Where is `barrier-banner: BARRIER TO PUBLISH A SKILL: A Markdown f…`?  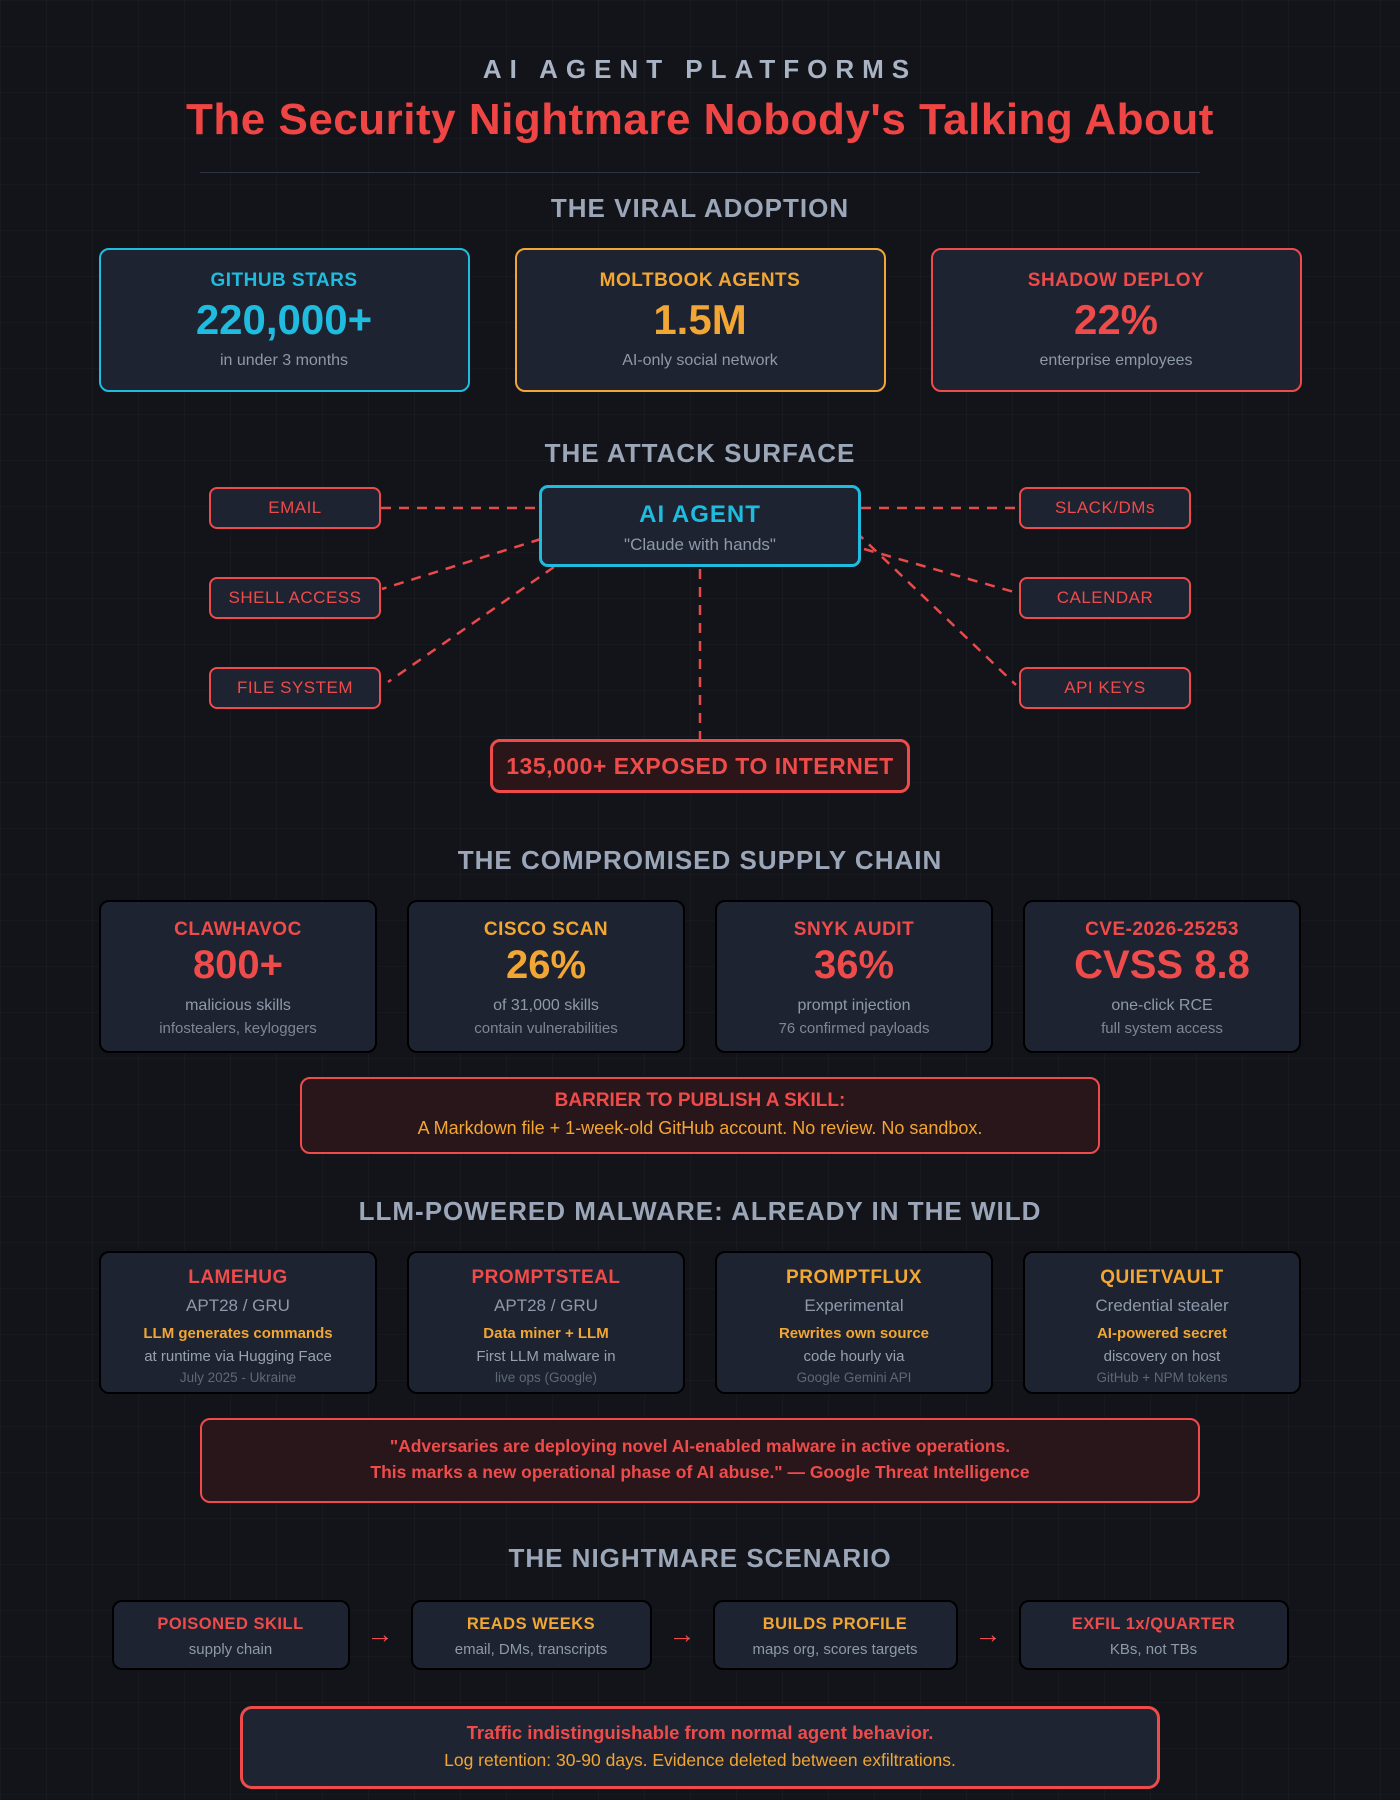
barrier-banner: BARRIER TO PUBLISH A SKILL: A Markdown f… is located at coordinates (700, 1115).